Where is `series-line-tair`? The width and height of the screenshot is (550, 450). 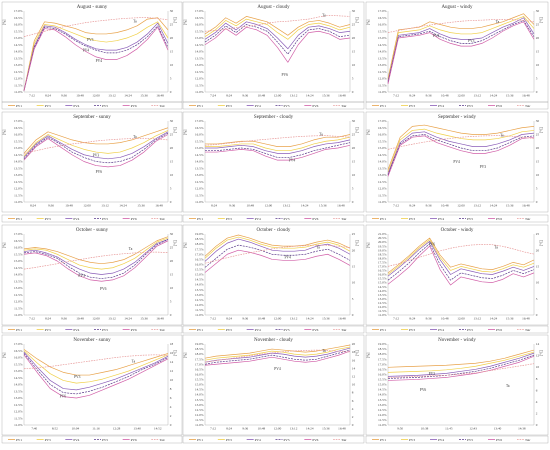
series-line-tair is located at coordinates (96, 260).